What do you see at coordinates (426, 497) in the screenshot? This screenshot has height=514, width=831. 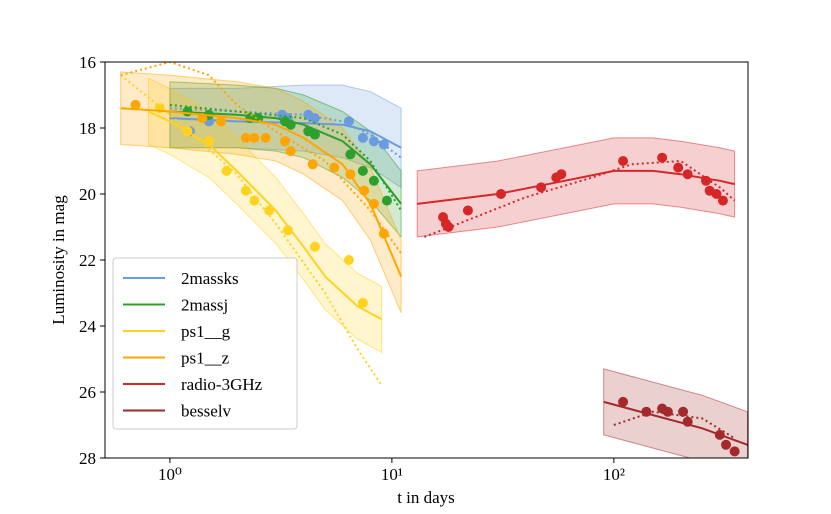 I see `x-axis-label: t in days` at bounding box center [426, 497].